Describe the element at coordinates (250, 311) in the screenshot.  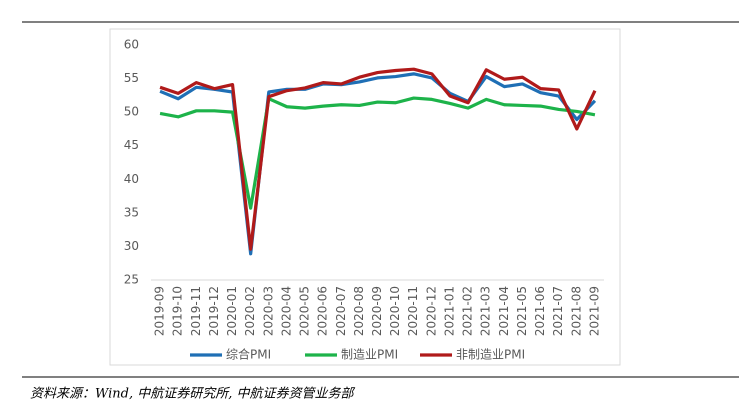
I see `x-tick-label: 2020-02` at that location.